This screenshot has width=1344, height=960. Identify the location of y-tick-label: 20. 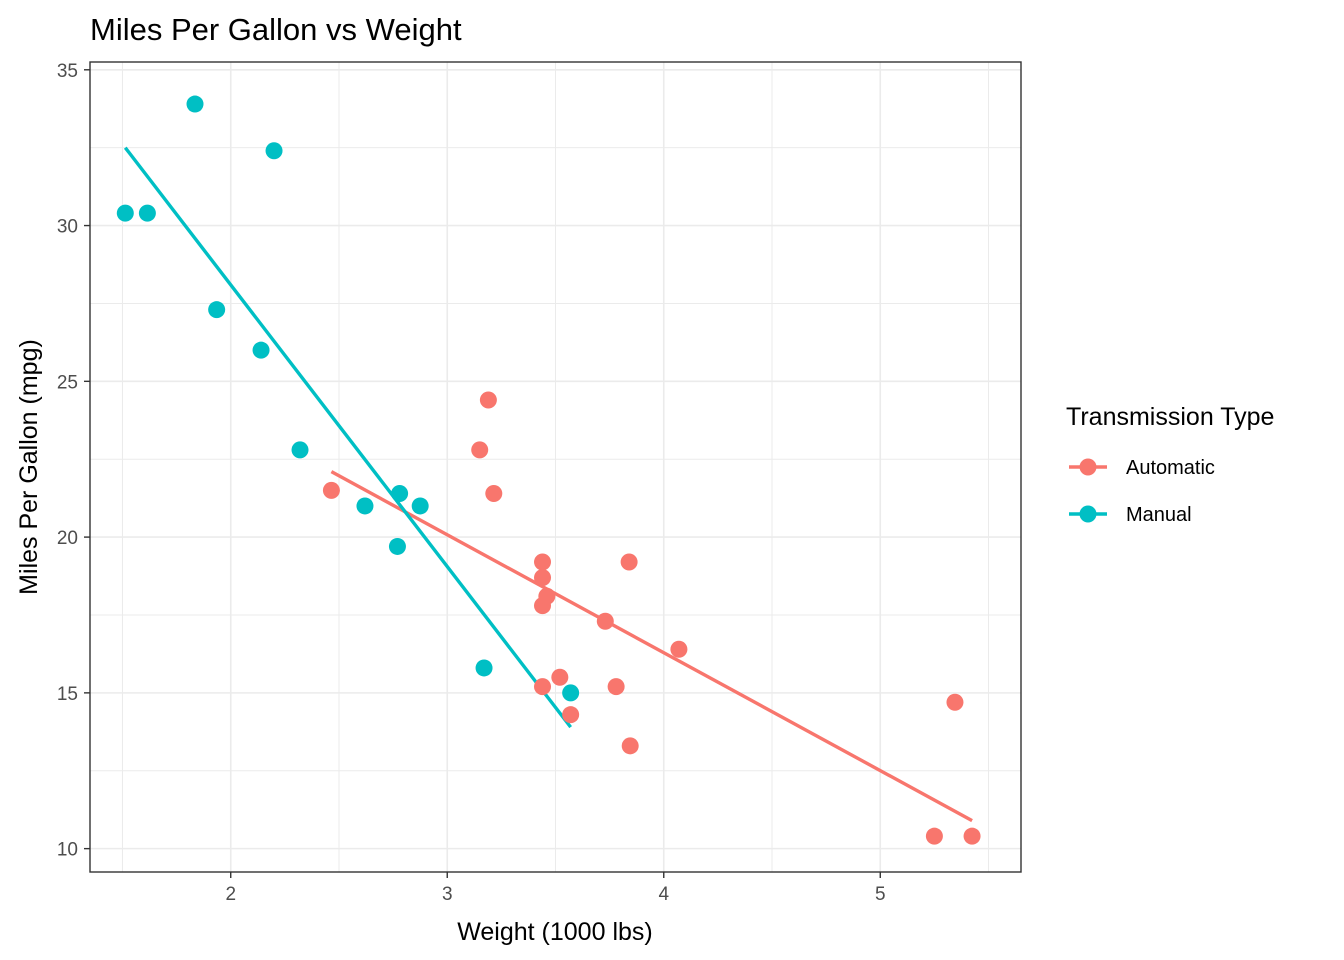
(67, 538).